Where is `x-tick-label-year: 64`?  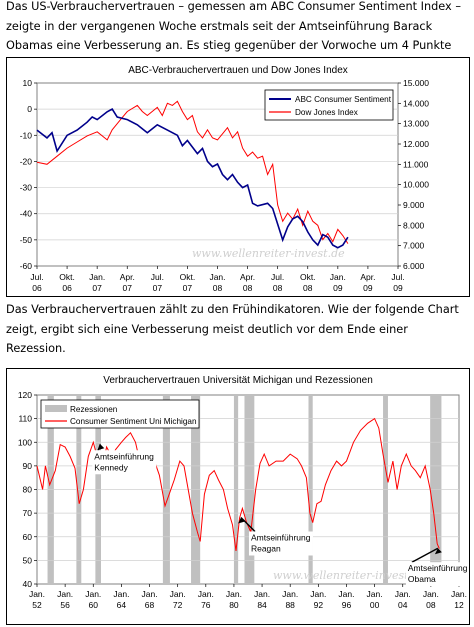
x-tick-label-year: 64 is located at coordinates (122, 605).